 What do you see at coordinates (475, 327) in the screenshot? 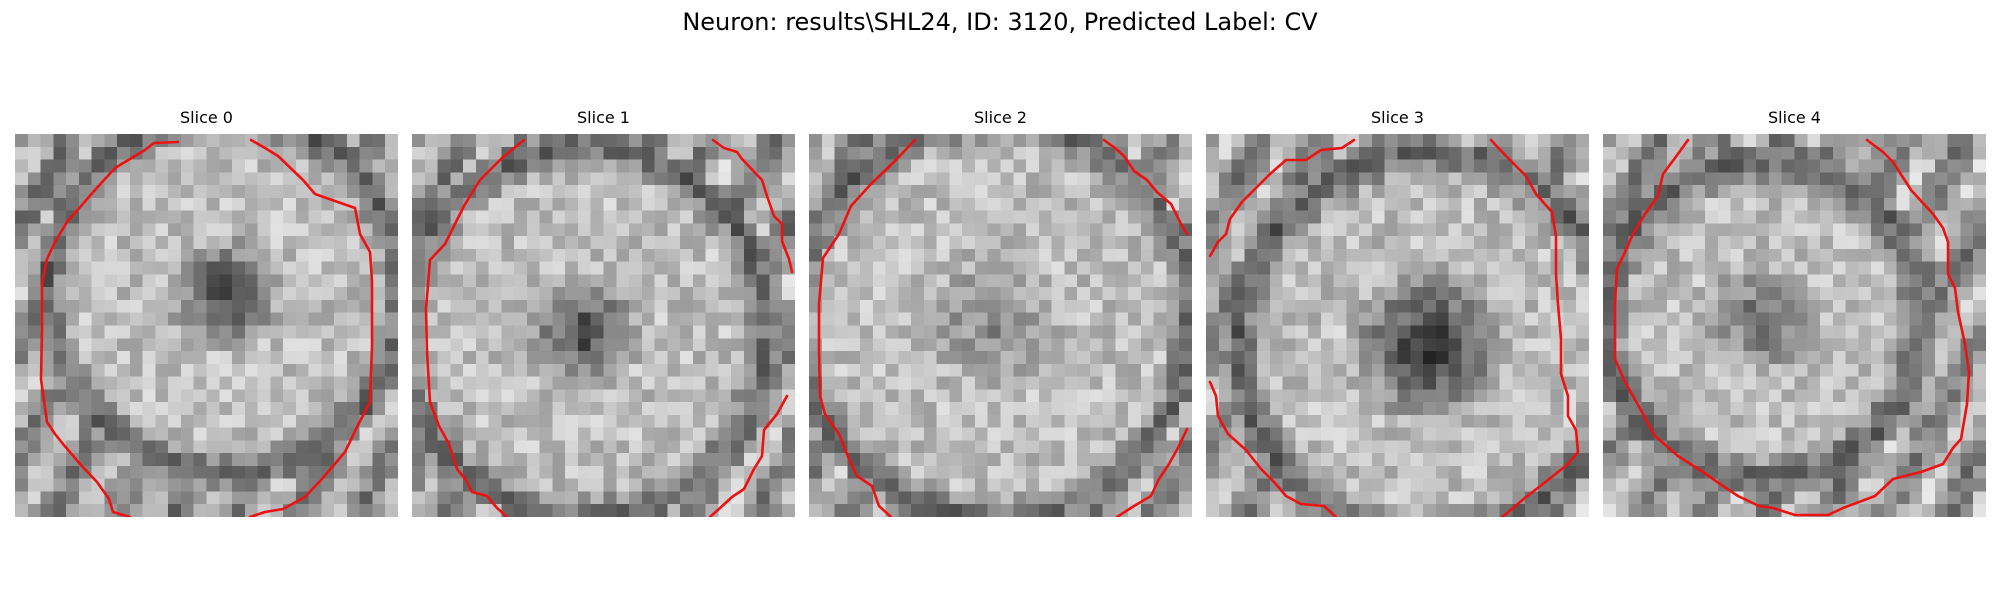
I see `slice-1-contour-line` at bounding box center [475, 327].